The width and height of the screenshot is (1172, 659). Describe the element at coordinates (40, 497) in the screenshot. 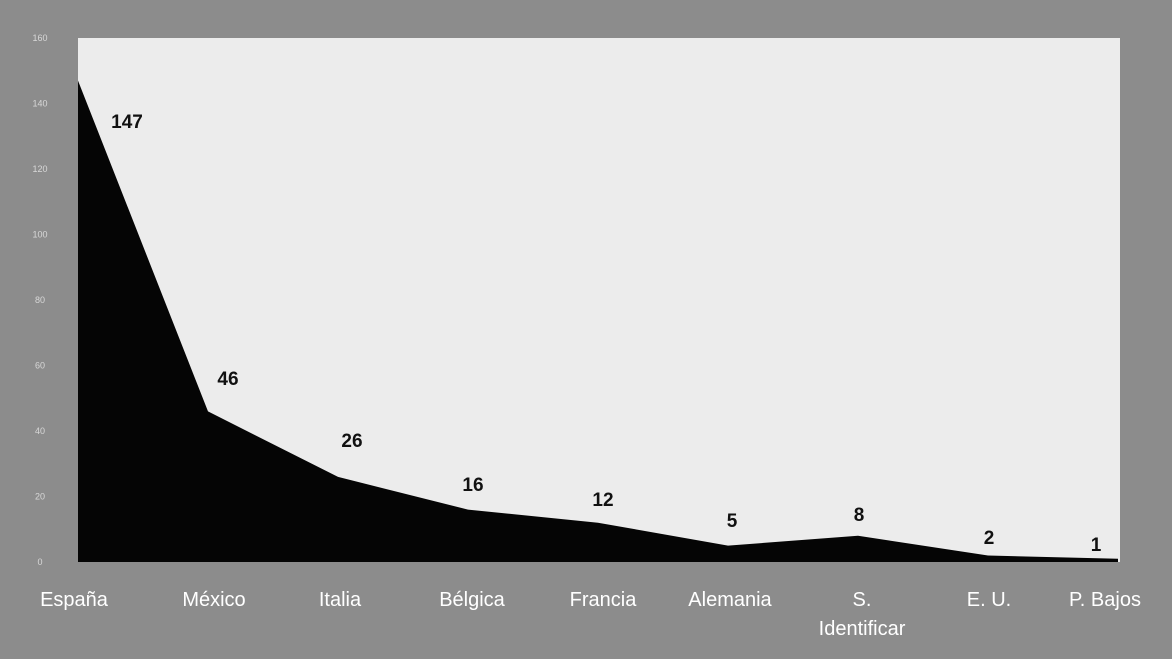

I see `y-tick-label: 20` at that location.